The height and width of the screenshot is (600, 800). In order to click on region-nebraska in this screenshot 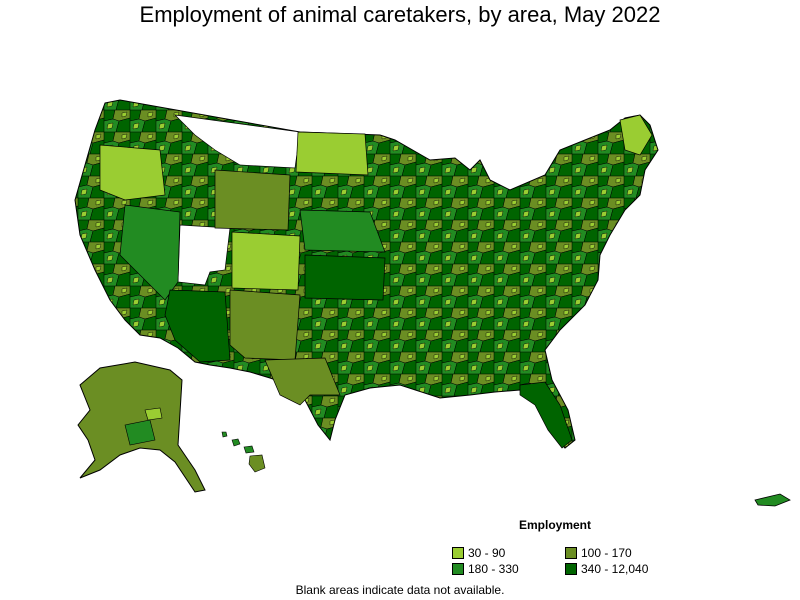, I will do `click(342, 231)`.